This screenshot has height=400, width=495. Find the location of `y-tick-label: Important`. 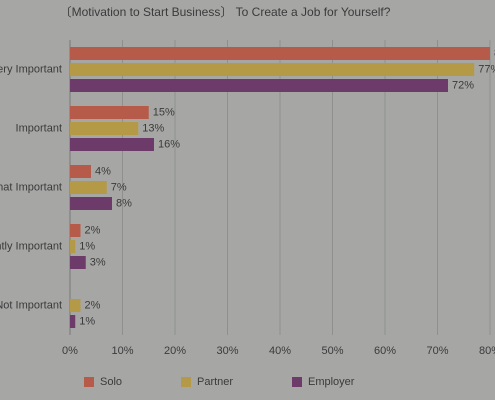

y-tick-label: Important is located at coordinates (39, 128).